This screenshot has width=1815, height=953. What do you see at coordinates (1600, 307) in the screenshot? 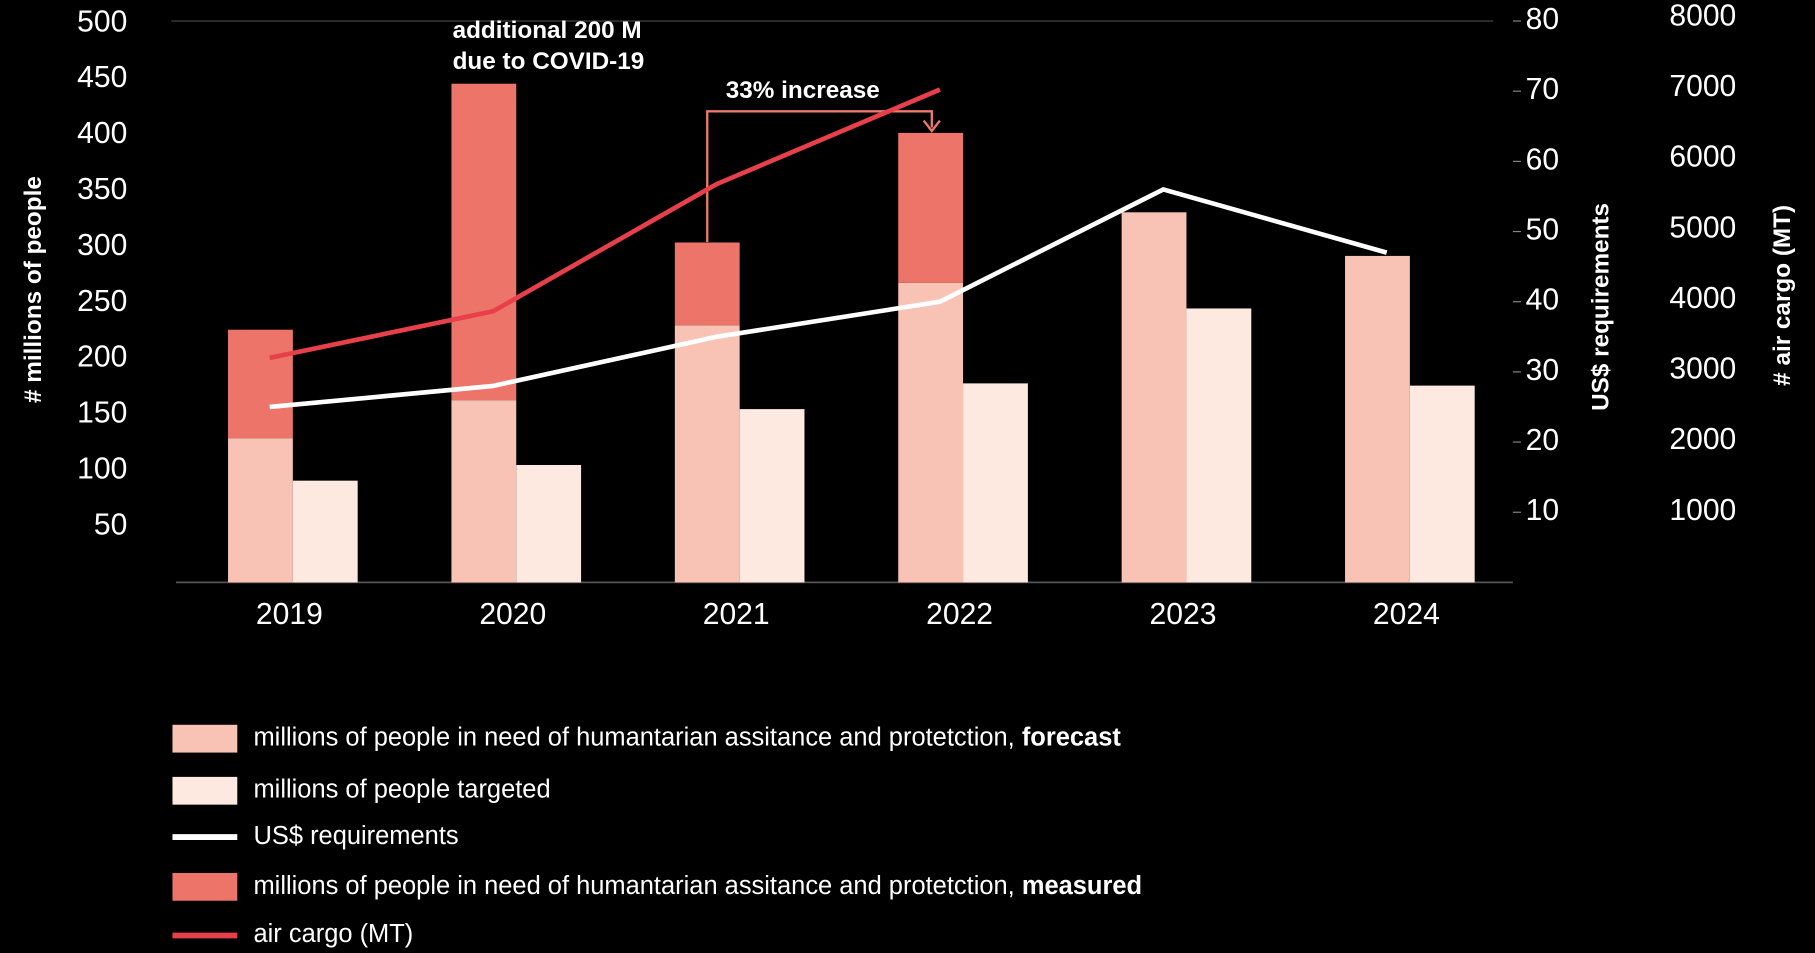
I see `y2-axis-title: US$ requirements` at bounding box center [1600, 307].